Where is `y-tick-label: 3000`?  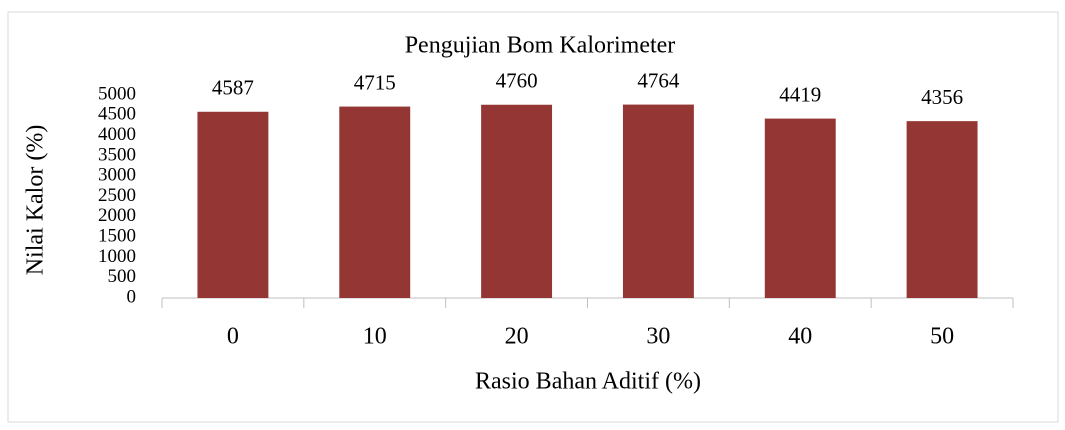
y-tick-label: 3000 is located at coordinates (117, 175).